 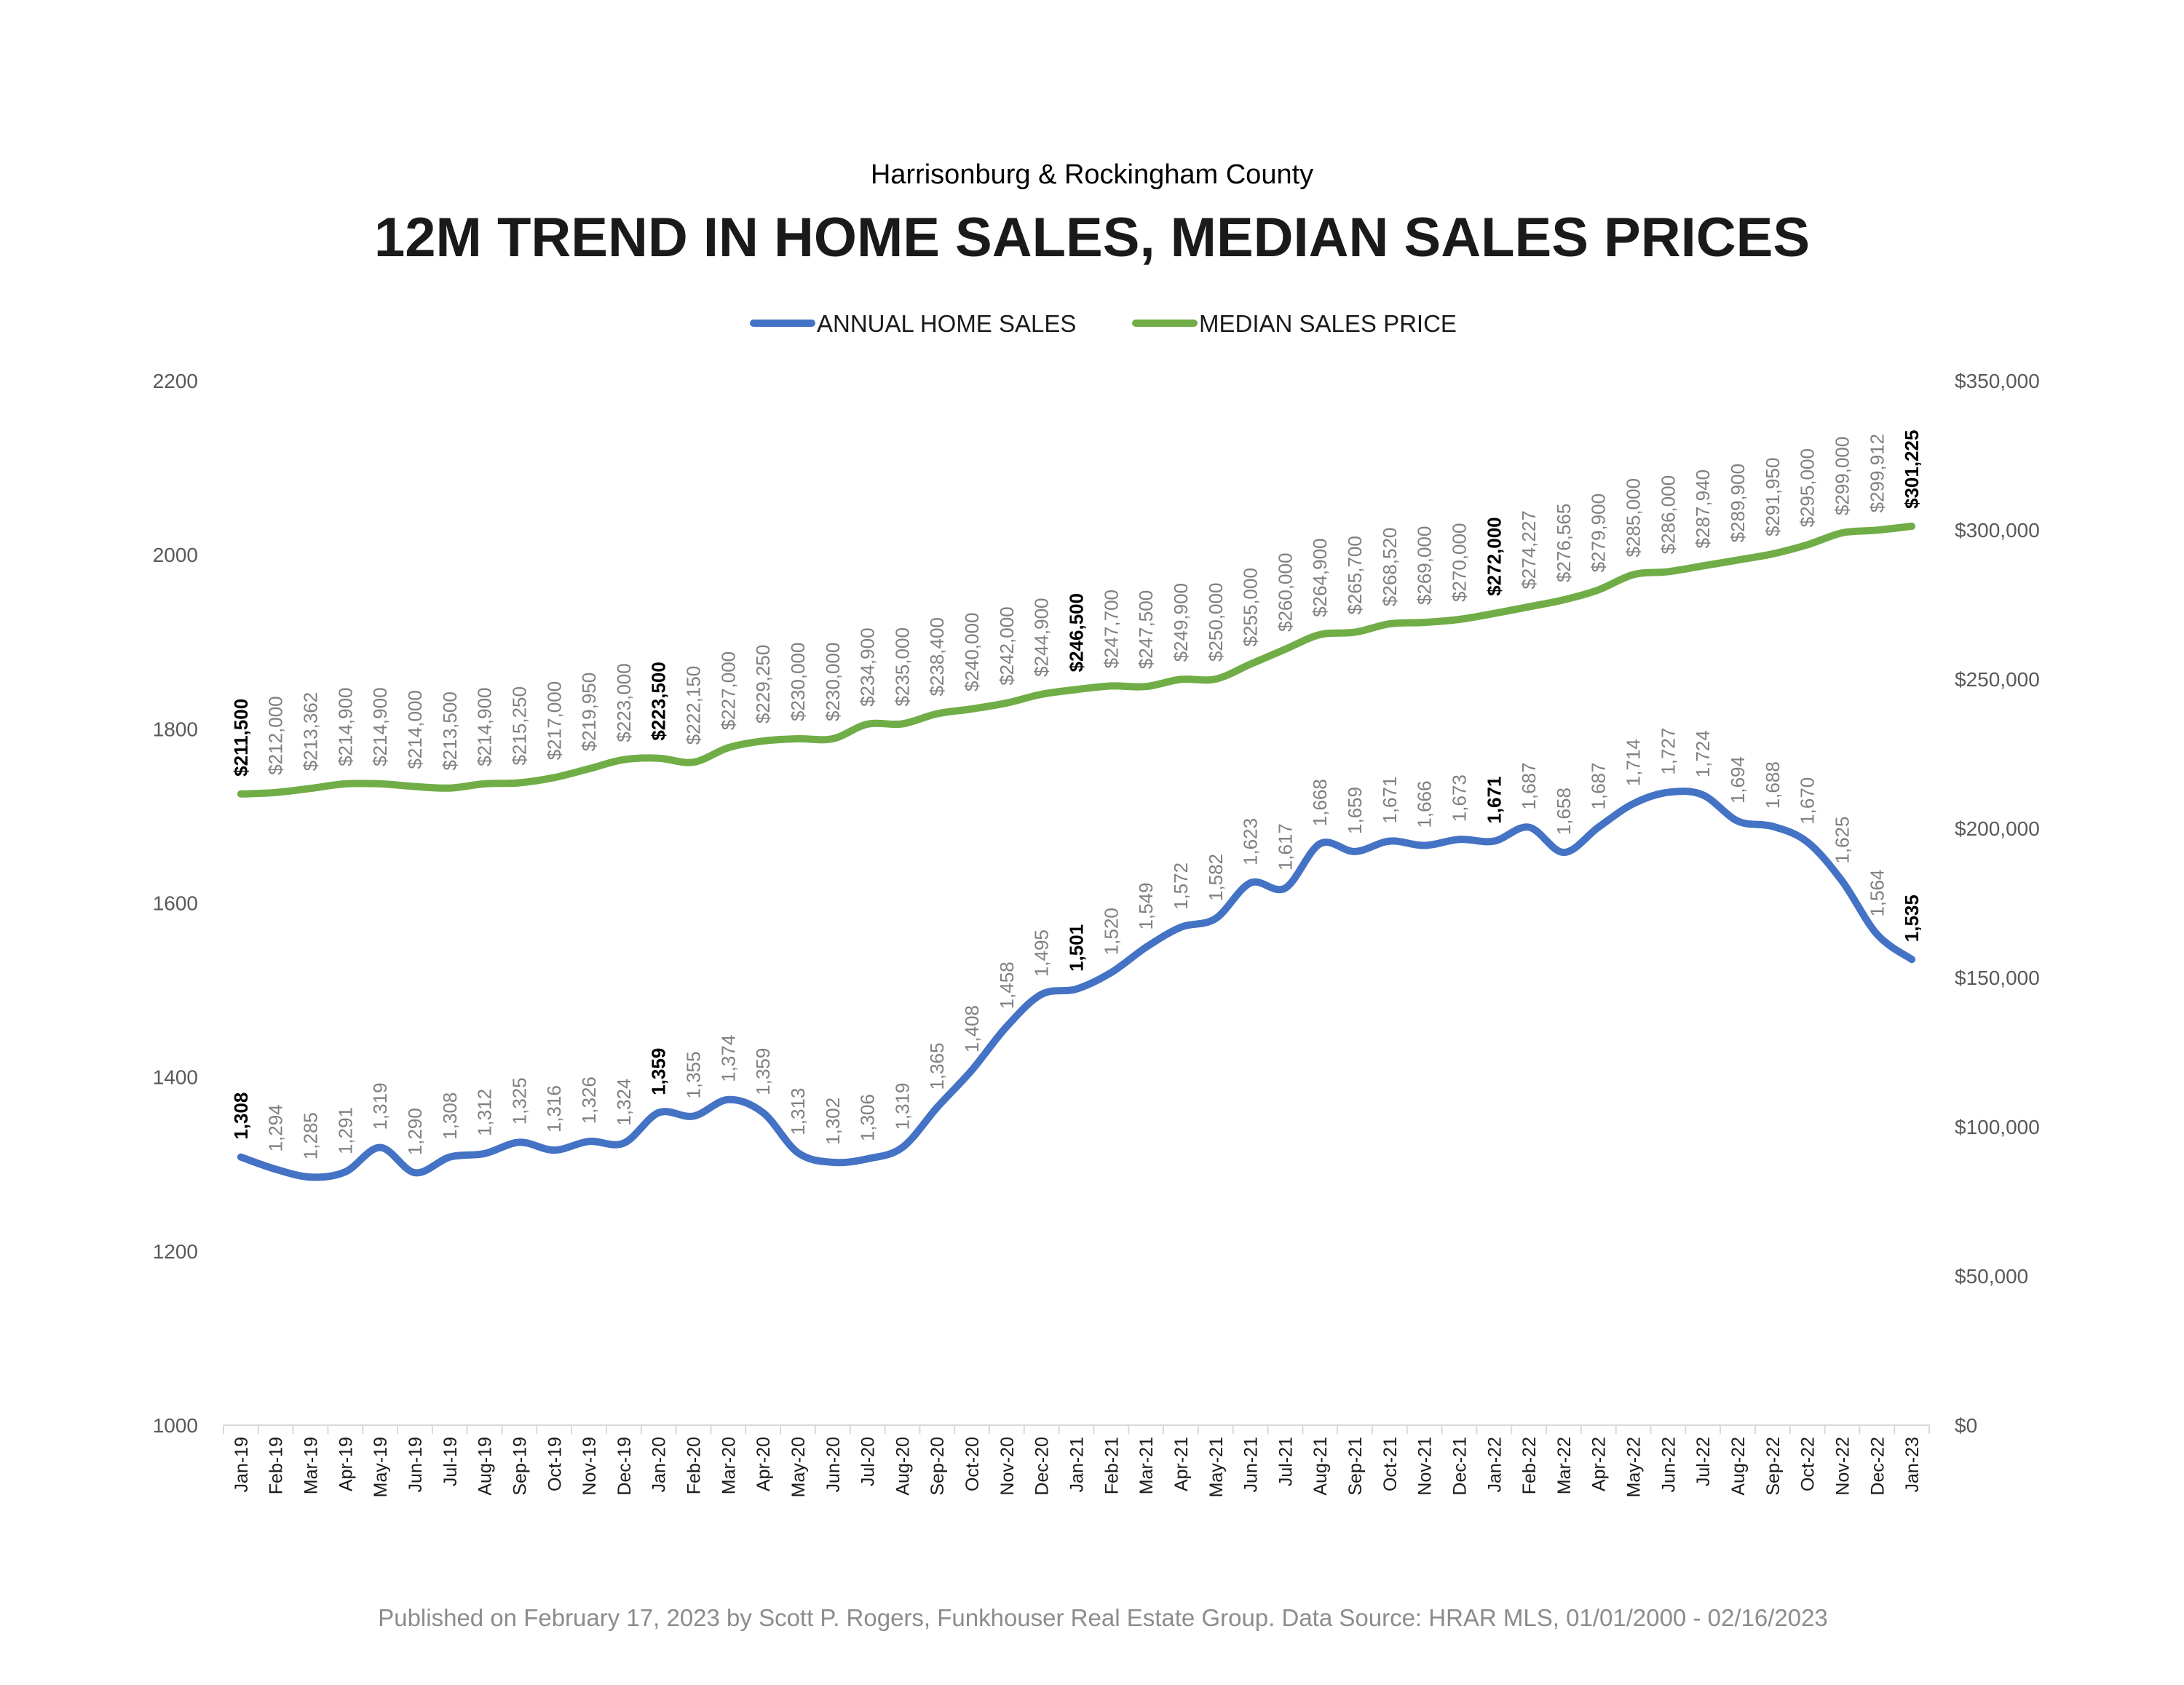 I want to click on data-label-annual-home-sales: 1,302, so click(x=833, y=1121).